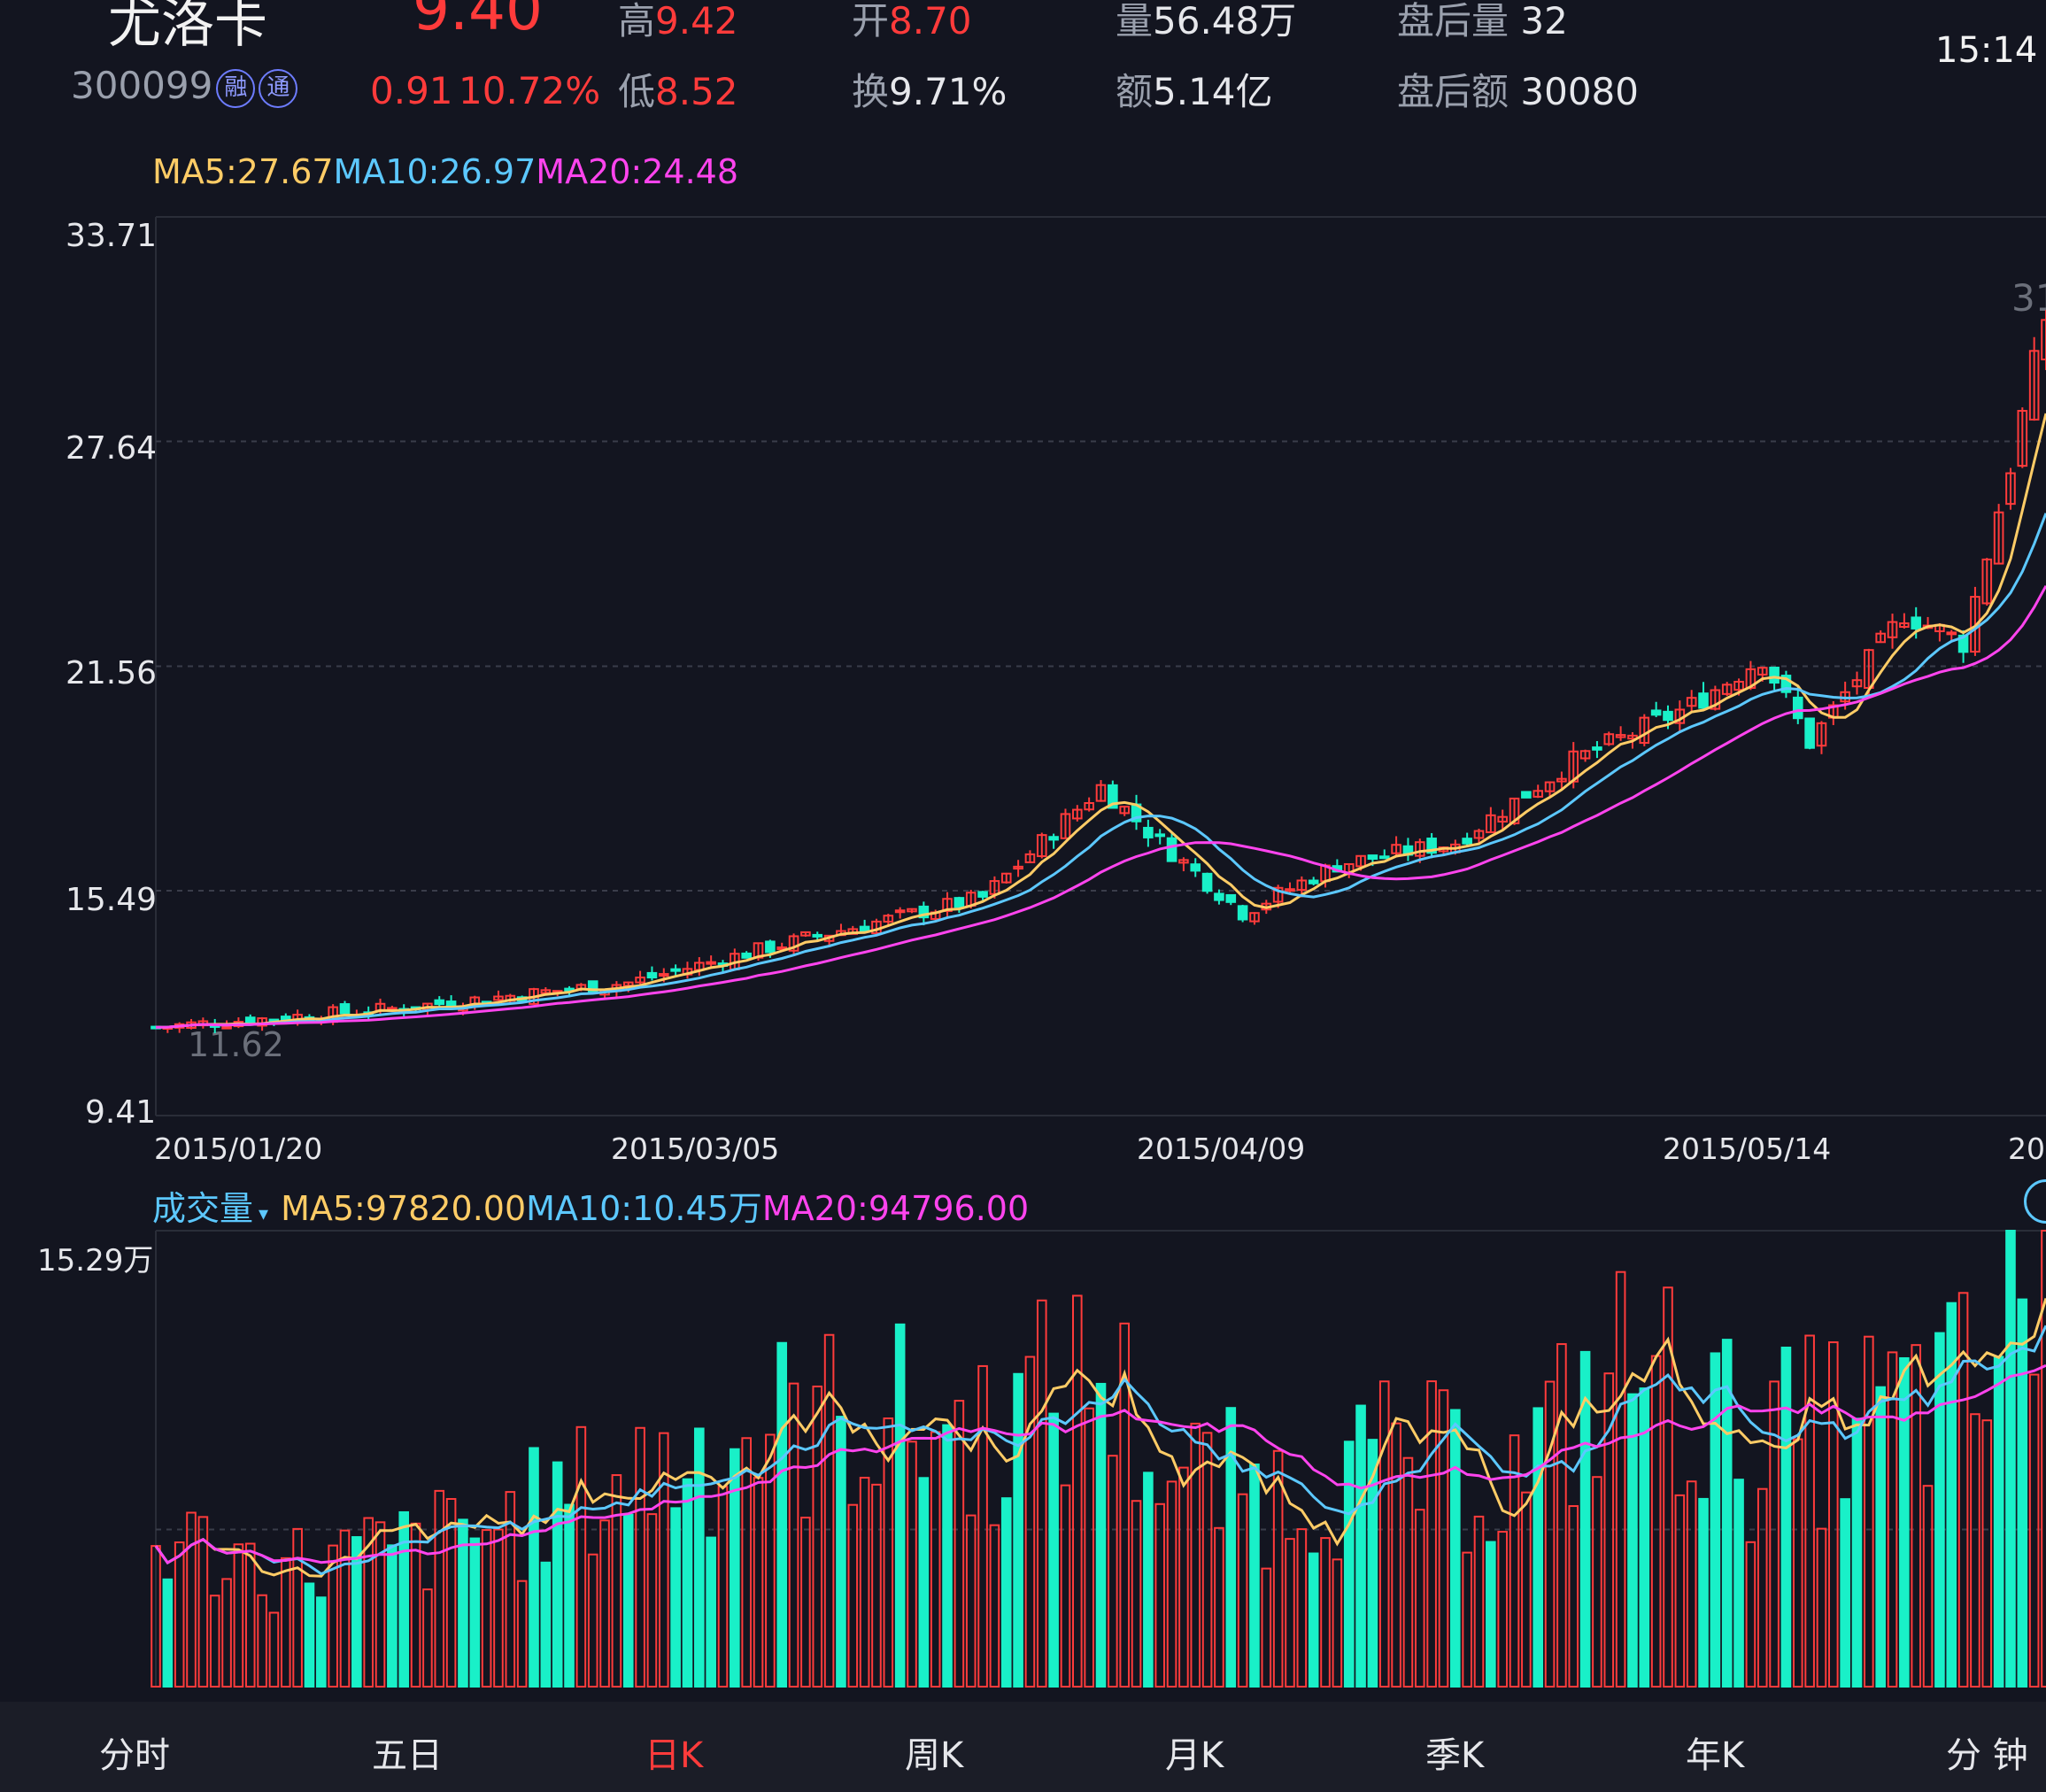 The image size is (2046, 1792). What do you see at coordinates (1455, 1755) in the screenshot?
I see `tab-quarterly-k: 季K` at bounding box center [1455, 1755].